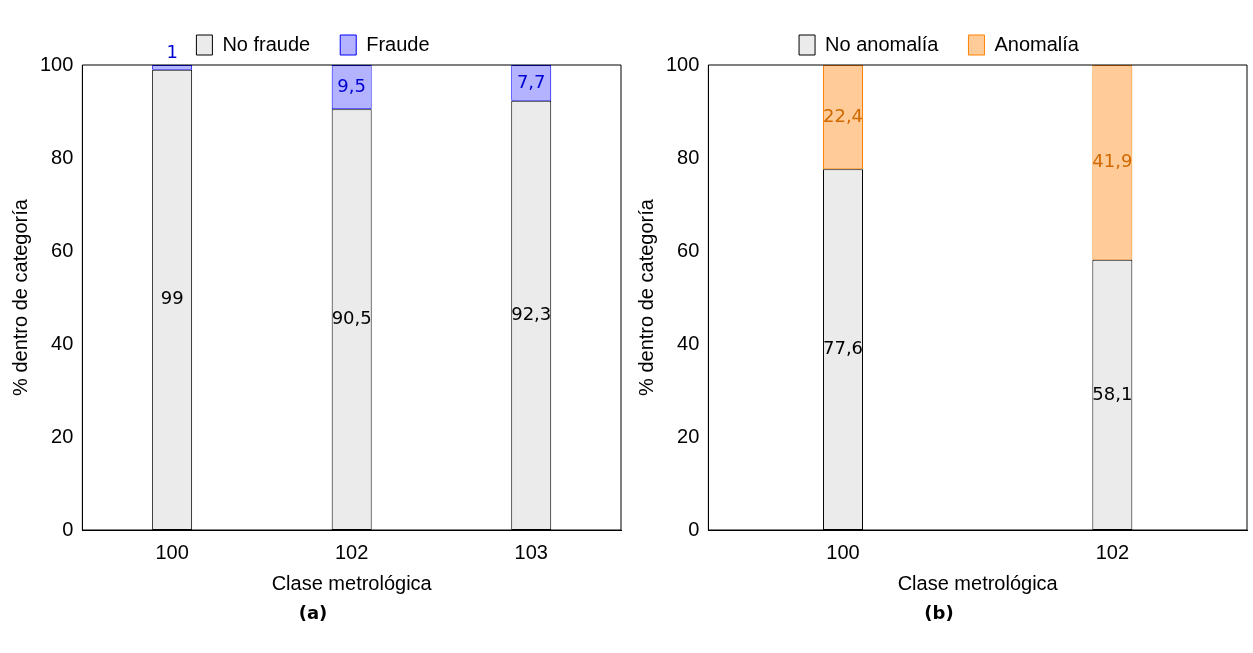 Image resolution: width=1253 pixels, height=653 pixels. Describe the element at coordinates (351, 318) in the screenshot. I see `data-label: 90,5` at that location.